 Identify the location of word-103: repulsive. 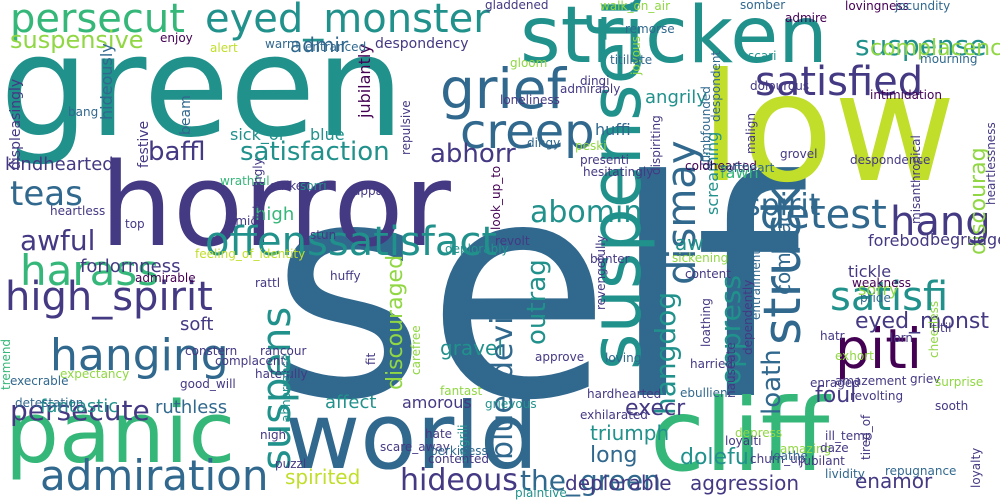
(406, 127).